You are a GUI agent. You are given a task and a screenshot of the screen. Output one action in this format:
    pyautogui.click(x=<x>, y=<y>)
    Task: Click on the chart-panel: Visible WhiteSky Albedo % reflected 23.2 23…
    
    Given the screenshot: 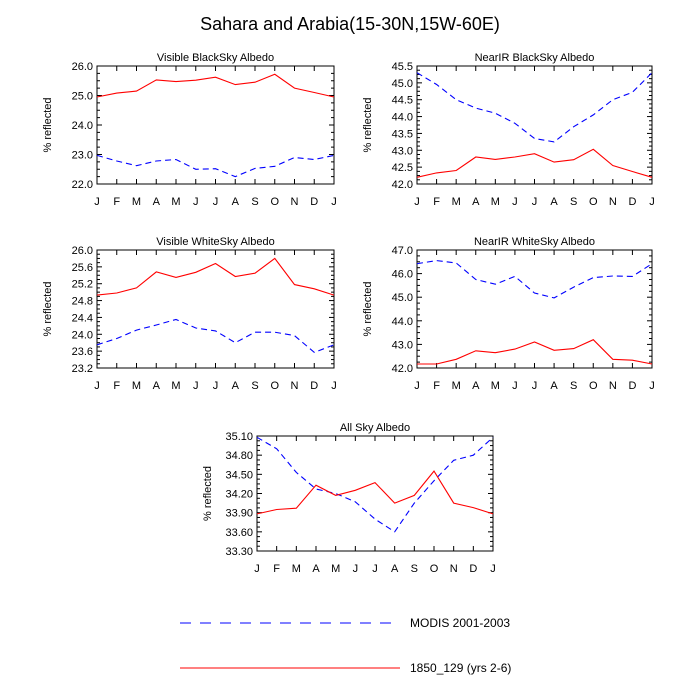 What is the action you would take?
    pyautogui.click(x=189, y=314)
    